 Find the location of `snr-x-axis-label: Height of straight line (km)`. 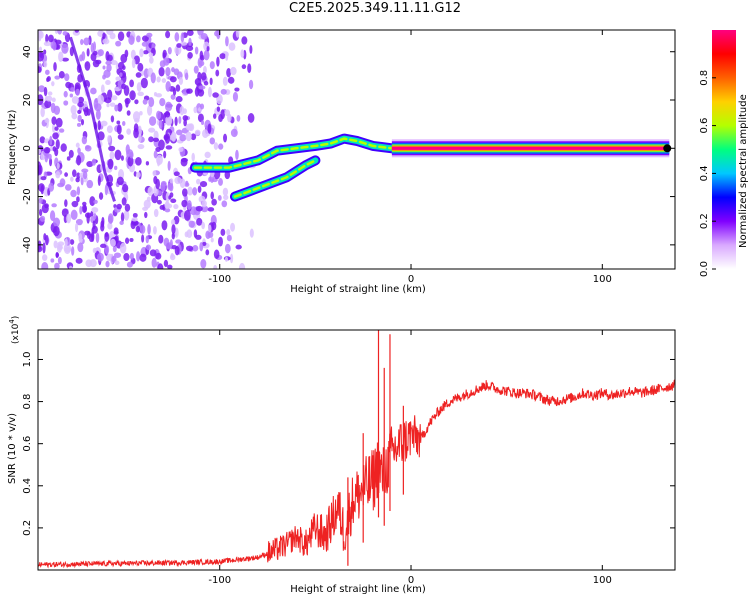

snr-x-axis-label: Height of straight line (km) is located at coordinates (358, 589).